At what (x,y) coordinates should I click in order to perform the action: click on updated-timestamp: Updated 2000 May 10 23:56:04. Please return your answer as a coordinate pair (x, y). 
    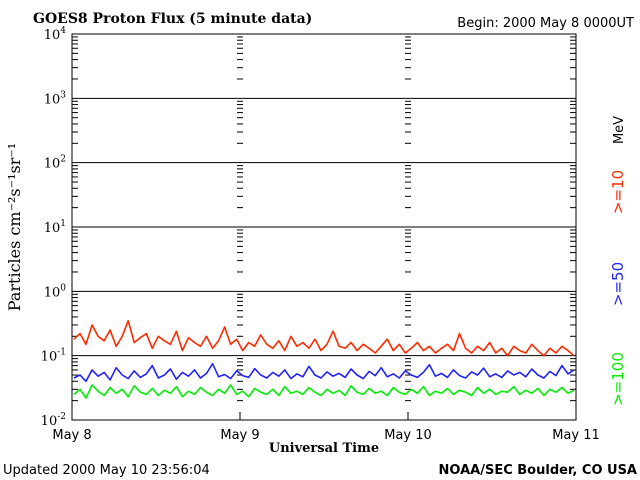
    Looking at the image, I should click on (106, 470).